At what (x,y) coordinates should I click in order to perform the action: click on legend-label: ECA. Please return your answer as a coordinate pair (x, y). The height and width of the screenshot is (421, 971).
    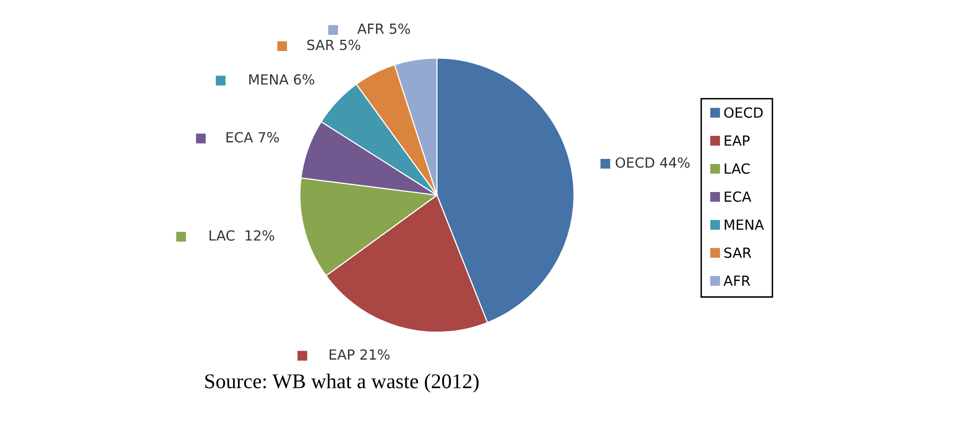
    Looking at the image, I should click on (738, 196).